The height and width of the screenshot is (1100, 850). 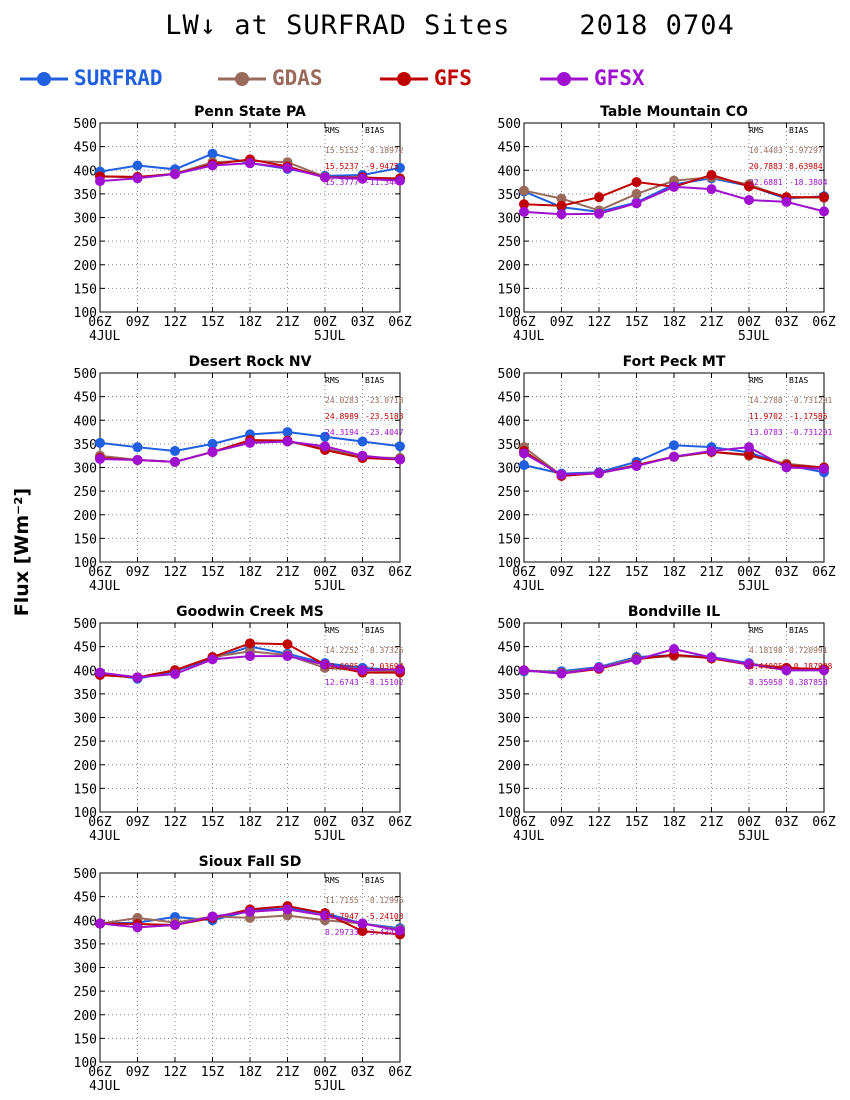 I want to click on stat-rms: 10.4403, so click(x=766, y=150).